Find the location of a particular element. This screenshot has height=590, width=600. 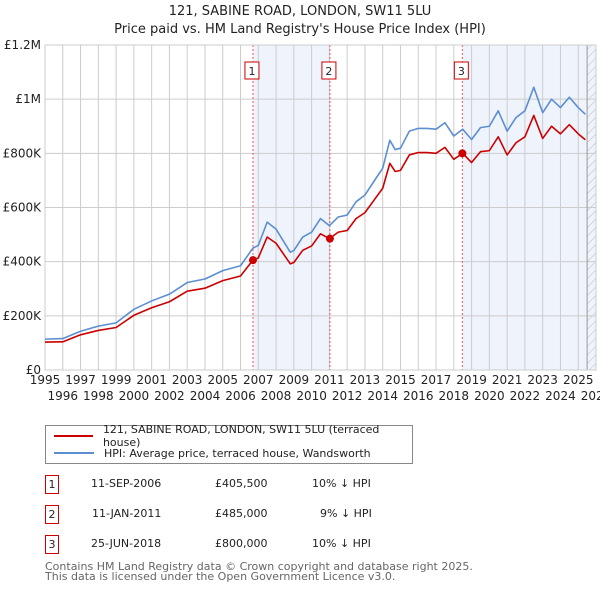

x-tick-label: 2005 is located at coordinates (222, 380).